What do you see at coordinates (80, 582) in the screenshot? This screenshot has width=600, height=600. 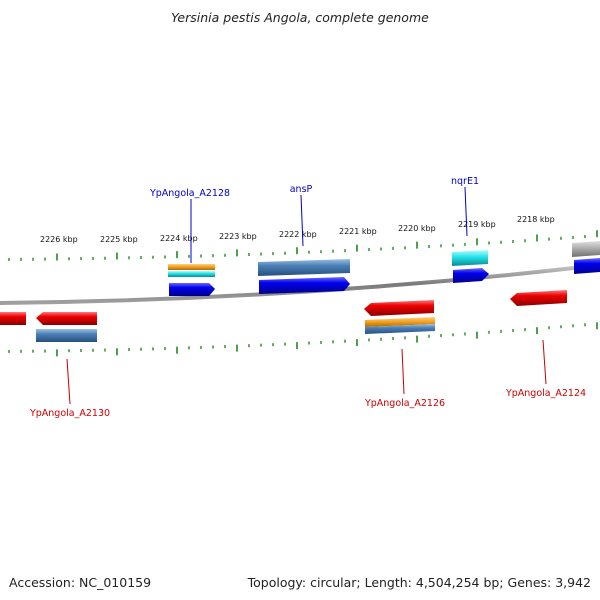 I see `accession-text: Accession: NC_010159` at bounding box center [80, 582].